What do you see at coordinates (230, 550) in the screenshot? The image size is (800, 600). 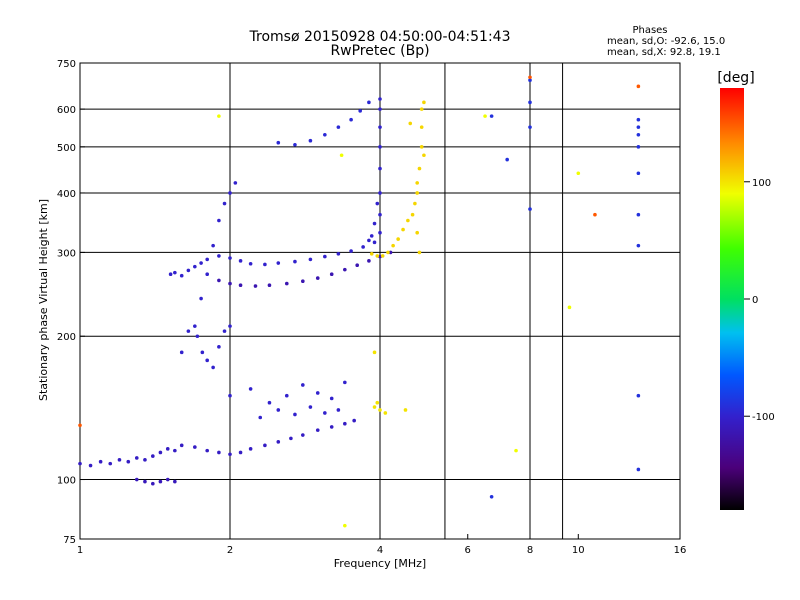 I see `x-tick-label: 2` at bounding box center [230, 550].